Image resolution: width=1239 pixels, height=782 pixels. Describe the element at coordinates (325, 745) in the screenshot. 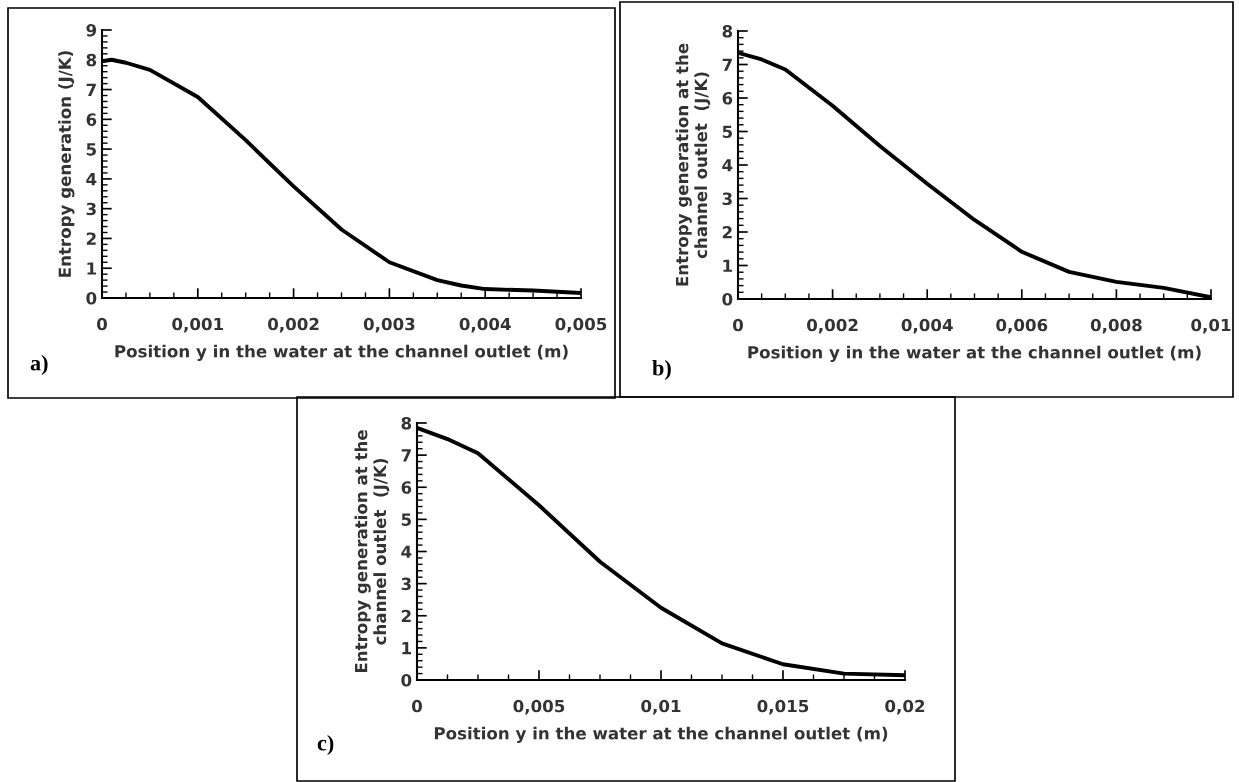

I see `text: c)` at that location.